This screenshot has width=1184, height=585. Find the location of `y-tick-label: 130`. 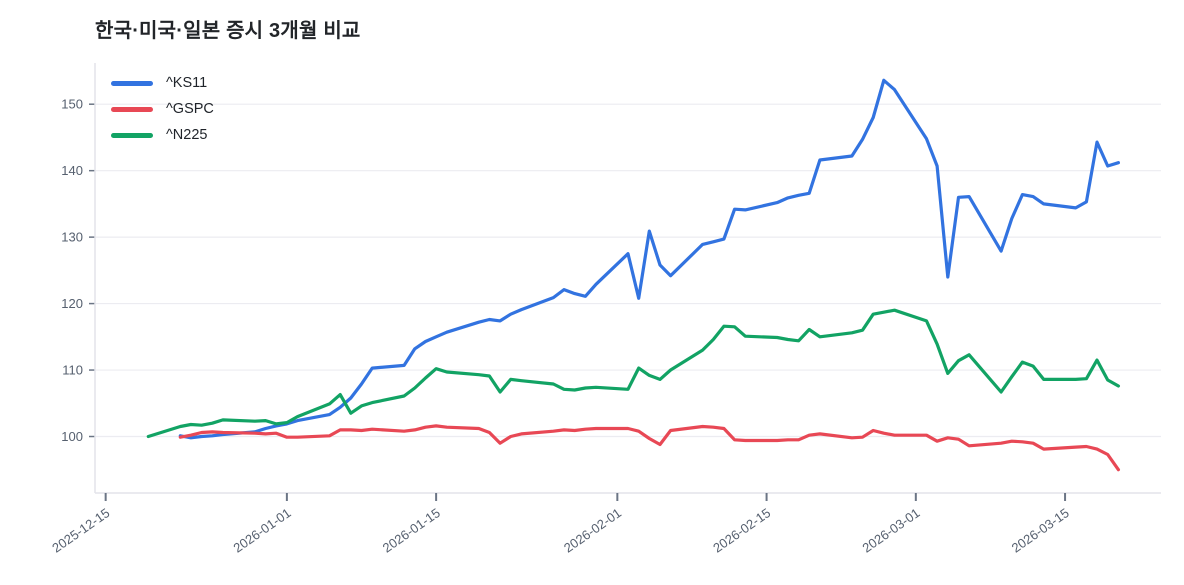

y-tick-label: 130 is located at coordinates (72, 237).